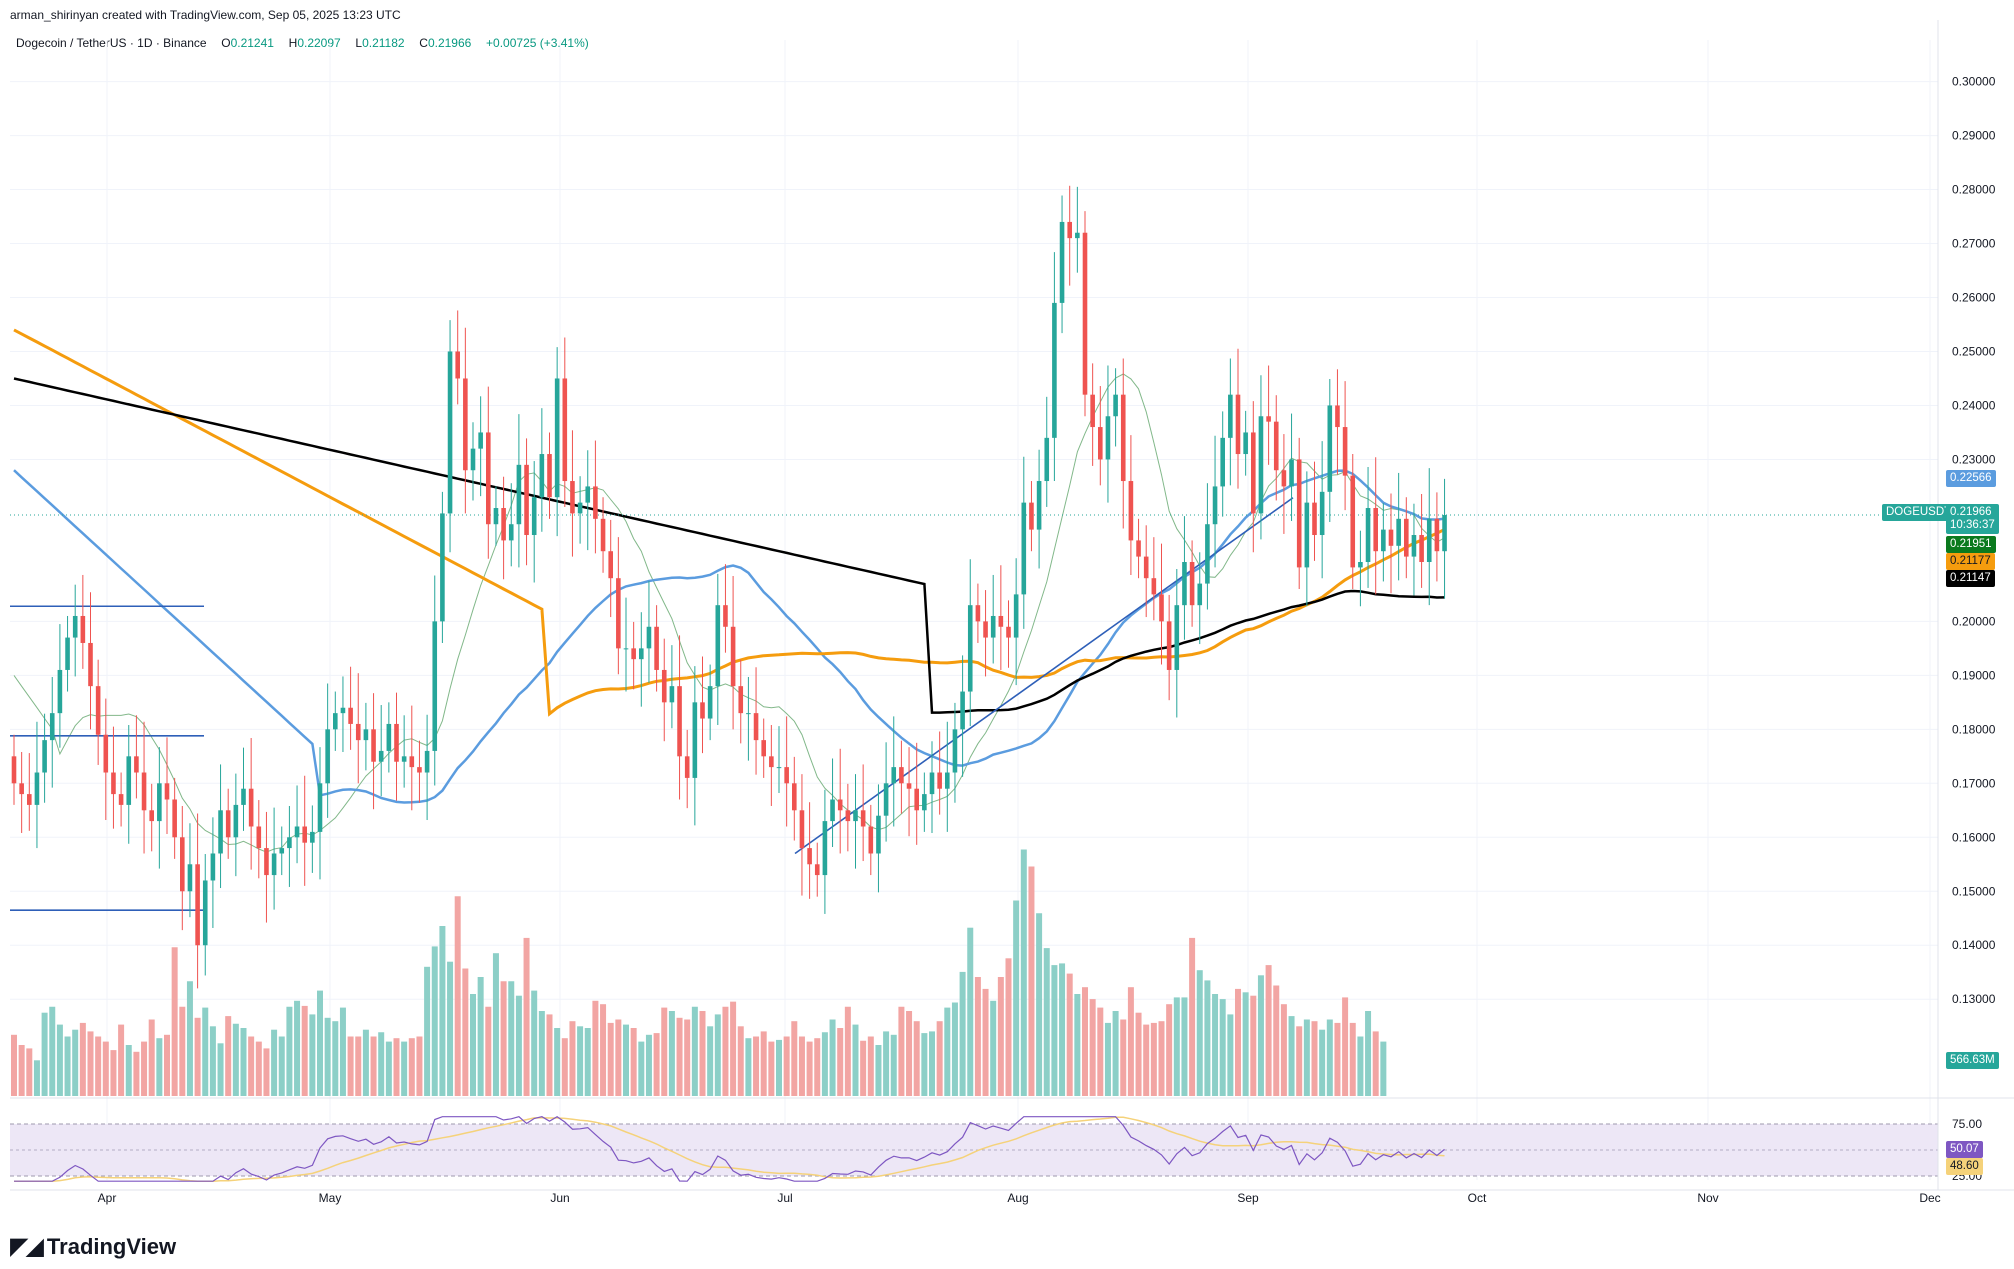  What do you see at coordinates (1974, 244) in the screenshot?
I see `y-tick-label: 0.27000` at bounding box center [1974, 244].